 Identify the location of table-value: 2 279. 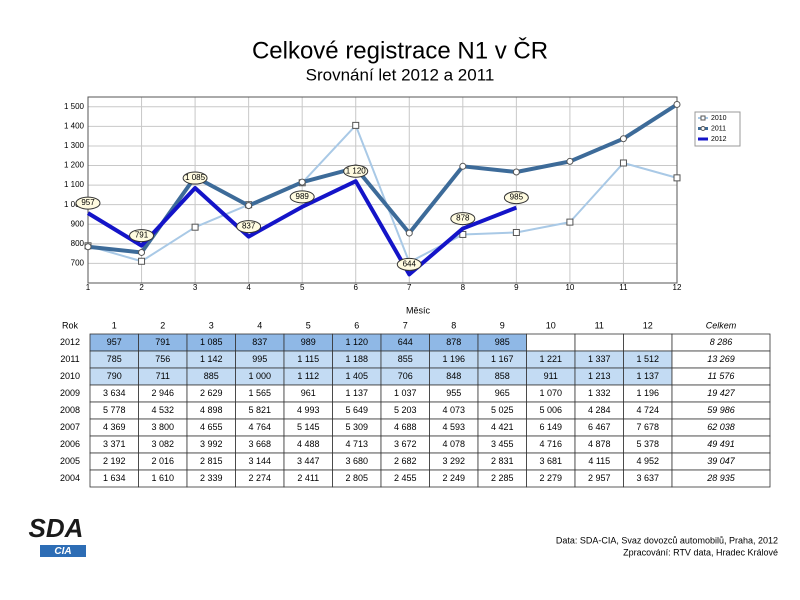
(550, 478).